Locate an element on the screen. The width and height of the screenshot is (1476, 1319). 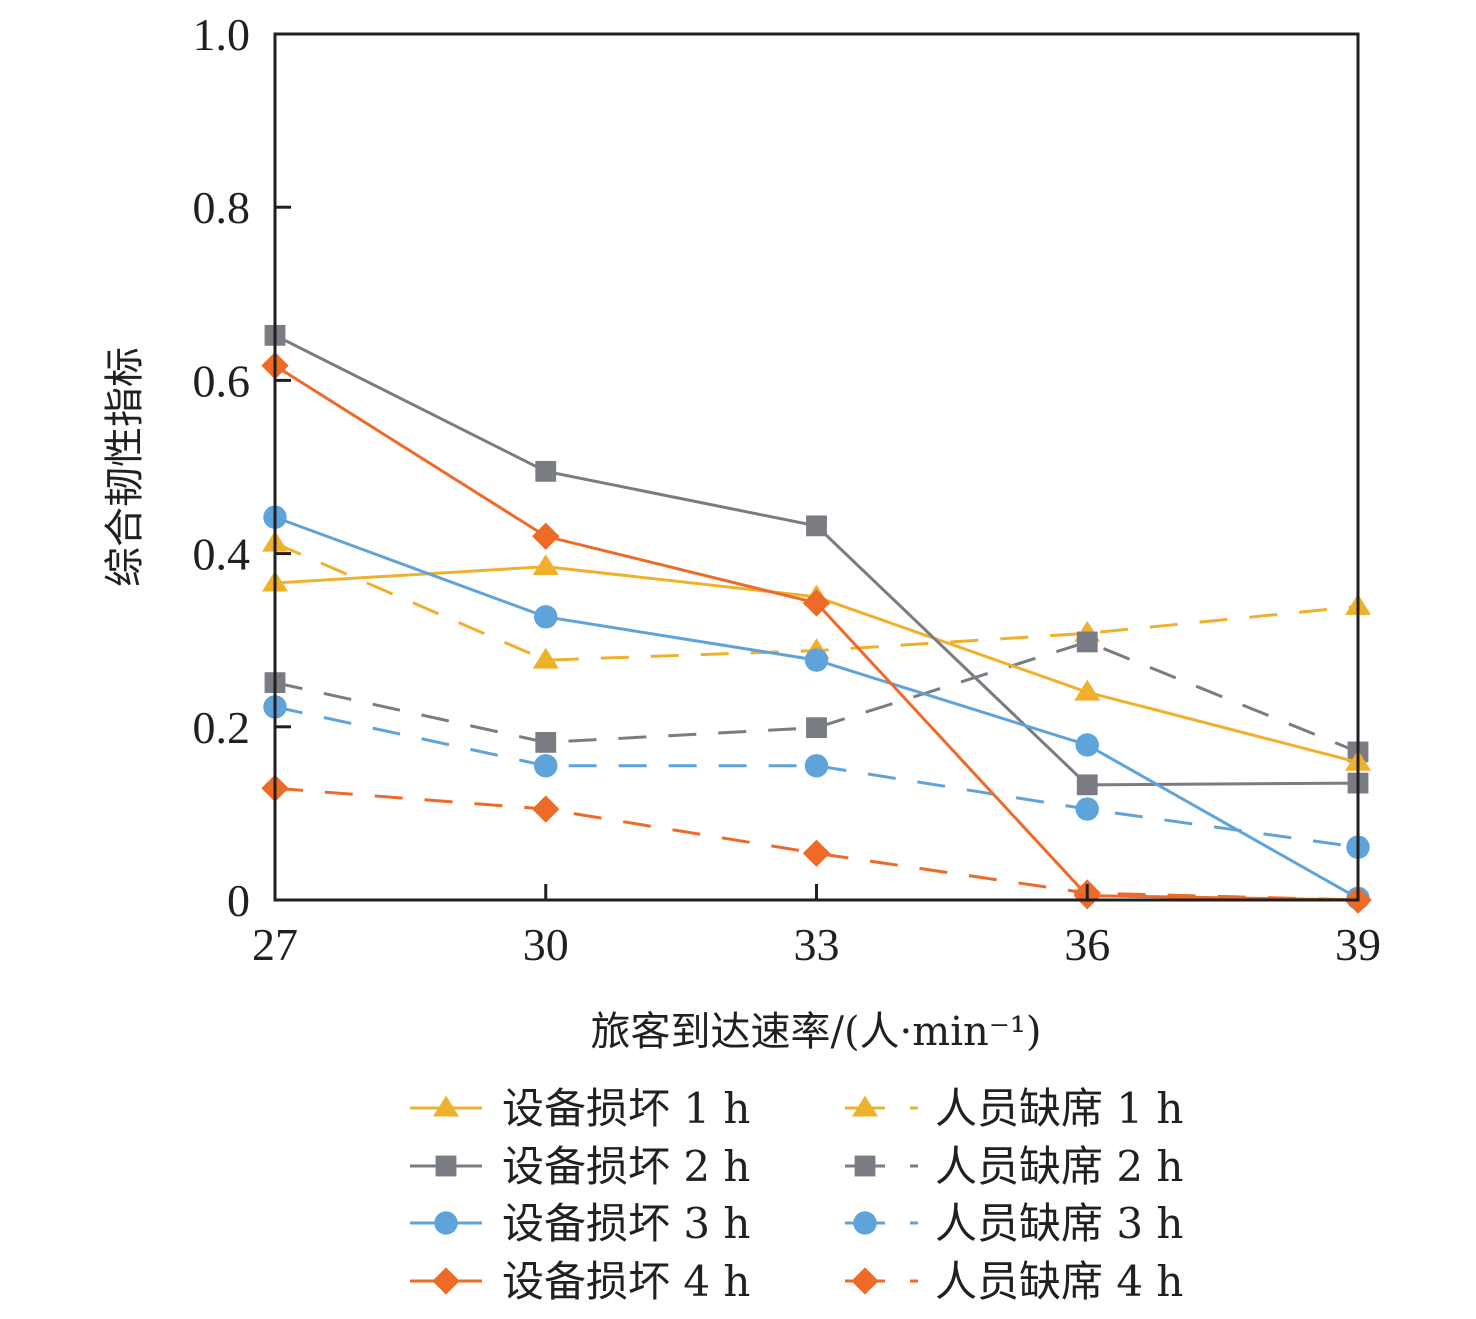
legend-item: 设备损坏 4 h is located at coordinates (580, 1281).